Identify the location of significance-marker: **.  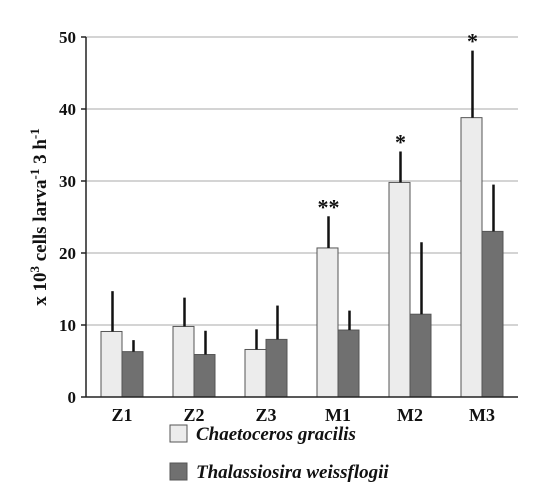
(329, 206).